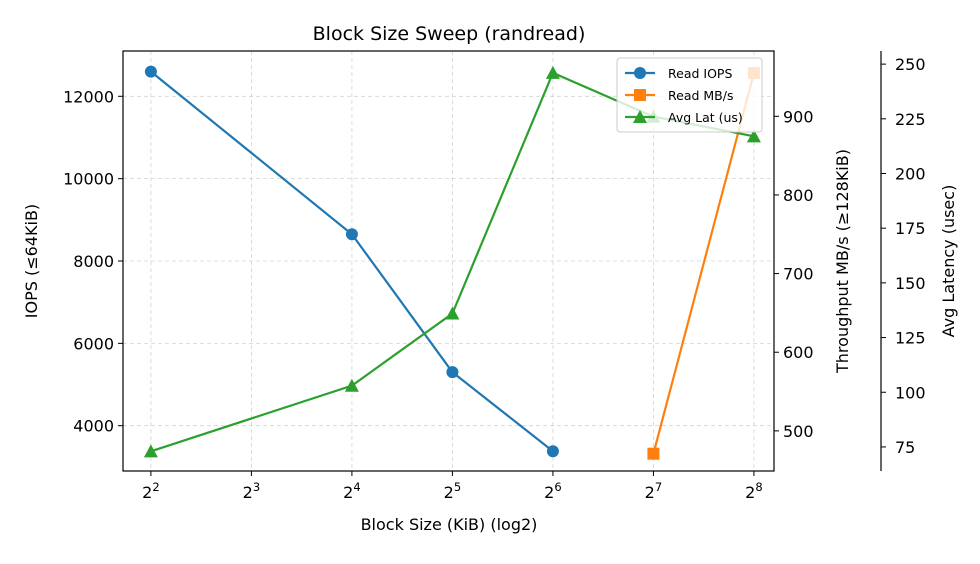 The width and height of the screenshot is (980, 564). I want to click on right-y-axis-label: Throughput MB/s (≥128KiB), so click(842, 261).